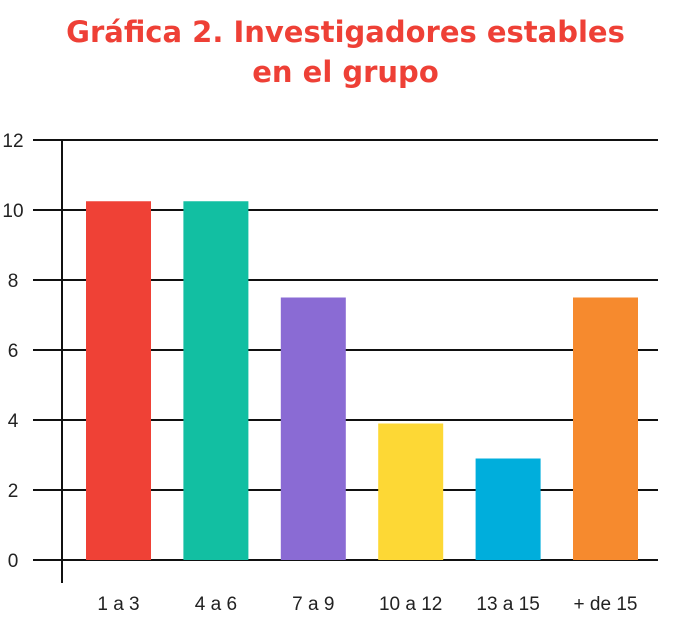 The width and height of the screenshot is (691, 634). Describe the element at coordinates (118, 604) in the screenshot. I see `x-tick-label: 1 a 3` at that location.